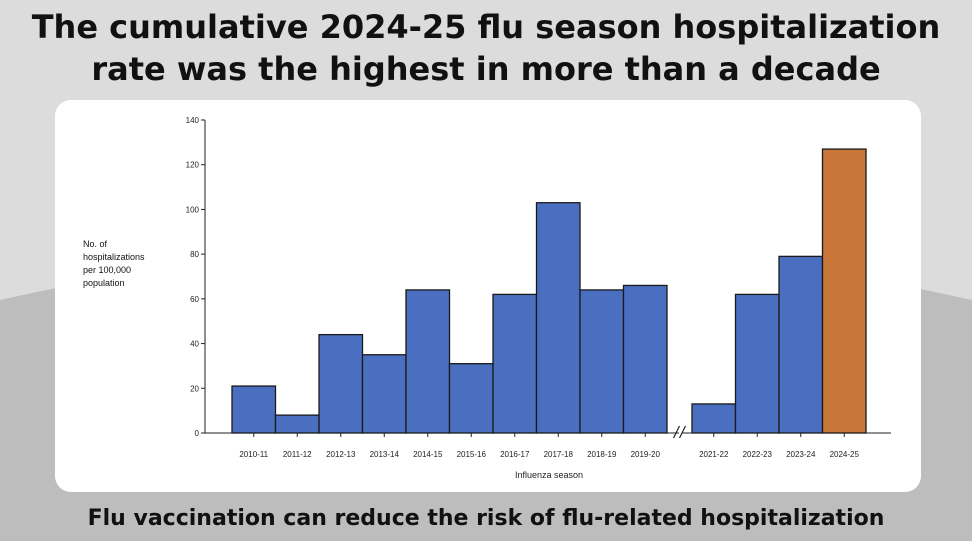  I want to click on x-tick-label: 2011-12, so click(297, 454).